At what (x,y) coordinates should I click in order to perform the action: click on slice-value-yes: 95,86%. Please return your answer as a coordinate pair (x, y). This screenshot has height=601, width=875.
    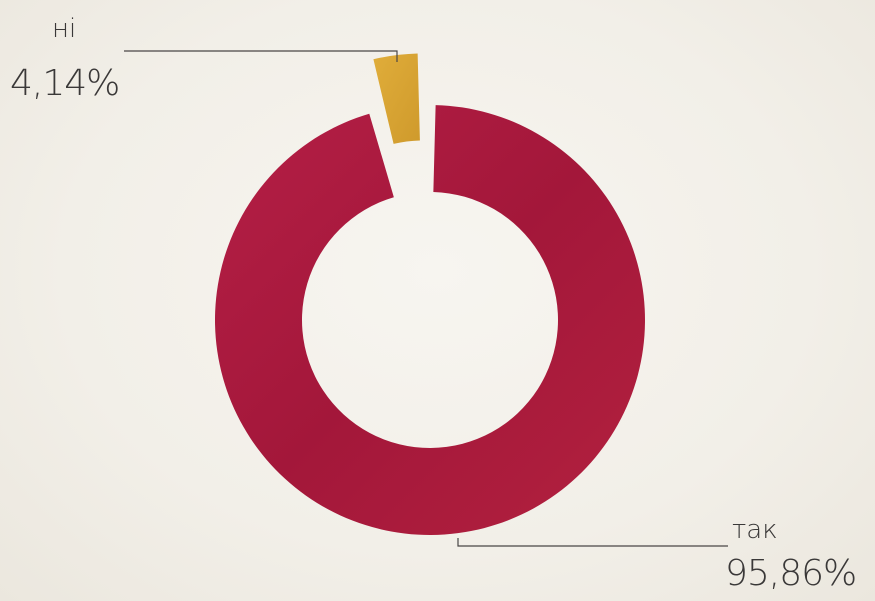
    Looking at the image, I should click on (791, 573).